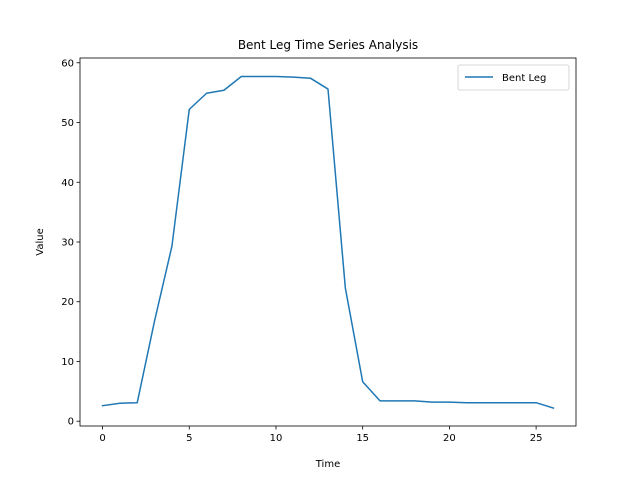 The width and height of the screenshot is (640, 480). I want to click on y-tick-label: 0, so click(71, 422).